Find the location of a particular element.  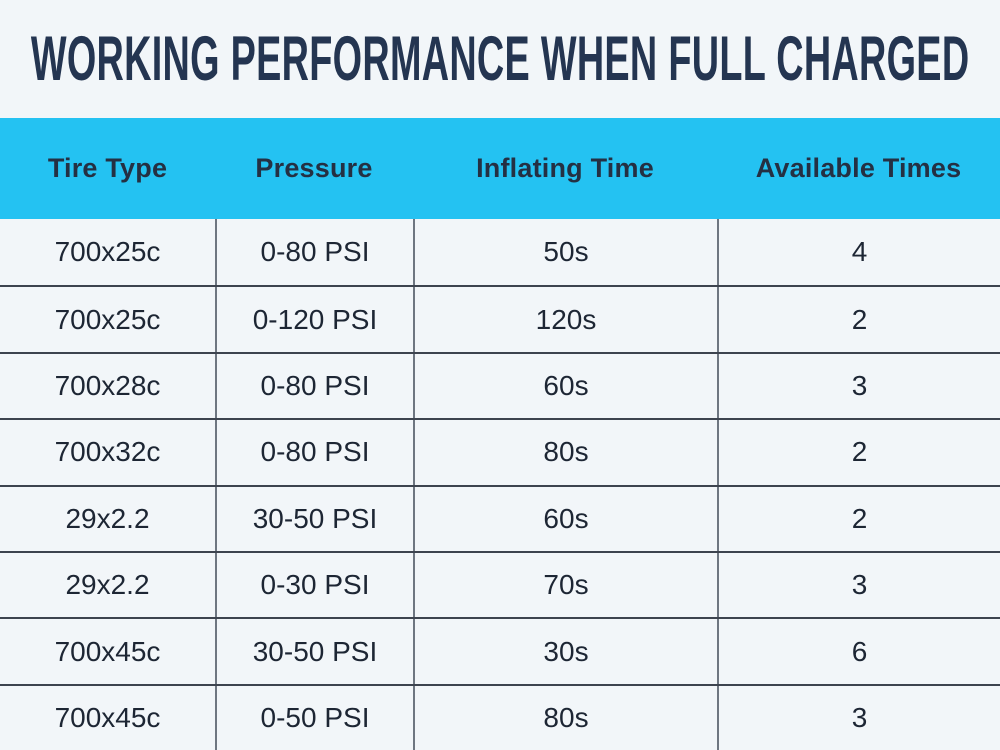

table-row: 700x28c 0-80 PSI 60s 3 is located at coordinates (500, 385).